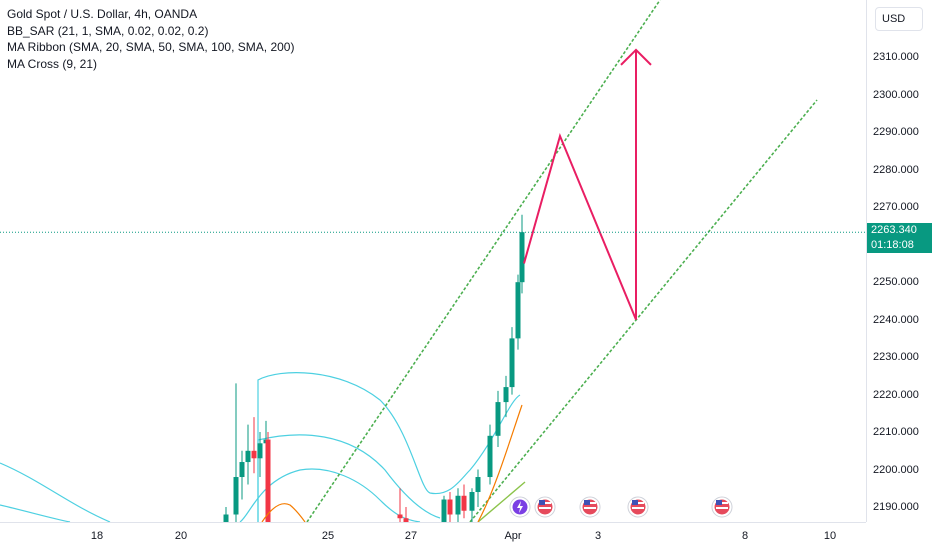 The height and width of the screenshot is (551, 932). I want to click on price-tick-label: 2270.000, so click(896, 207).